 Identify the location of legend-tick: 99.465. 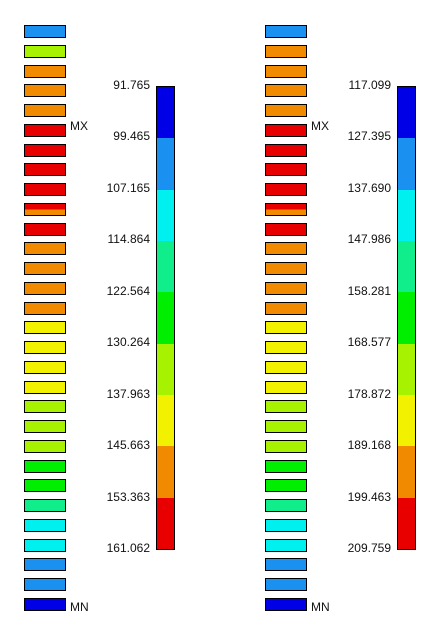
(131, 136).